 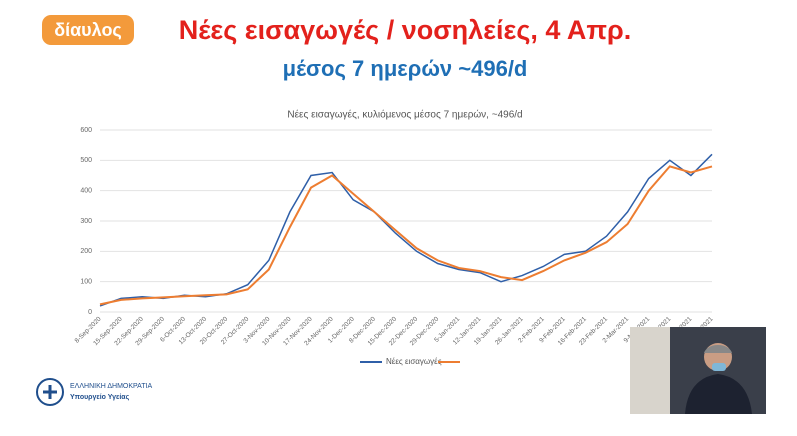 What do you see at coordinates (86, 221) in the screenshot?
I see `y-tick-label: 300` at bounding box center [86, 221].